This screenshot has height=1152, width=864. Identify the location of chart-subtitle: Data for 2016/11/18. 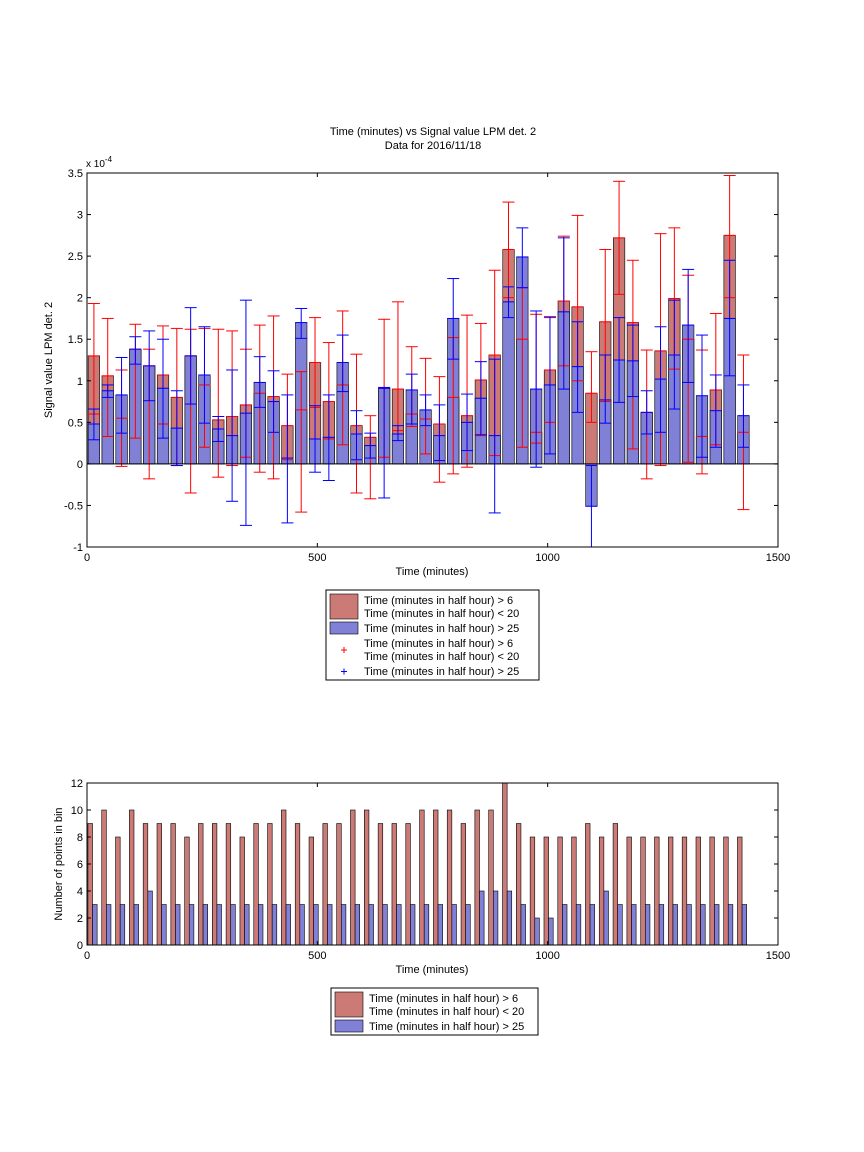
(433, 146).